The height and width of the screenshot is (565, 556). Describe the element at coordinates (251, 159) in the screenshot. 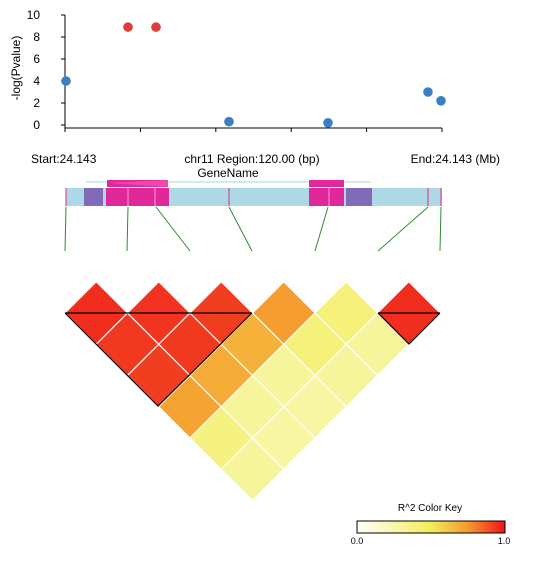

I see `region-center-label: chr11 Region:120.00 (bp)` at that location.